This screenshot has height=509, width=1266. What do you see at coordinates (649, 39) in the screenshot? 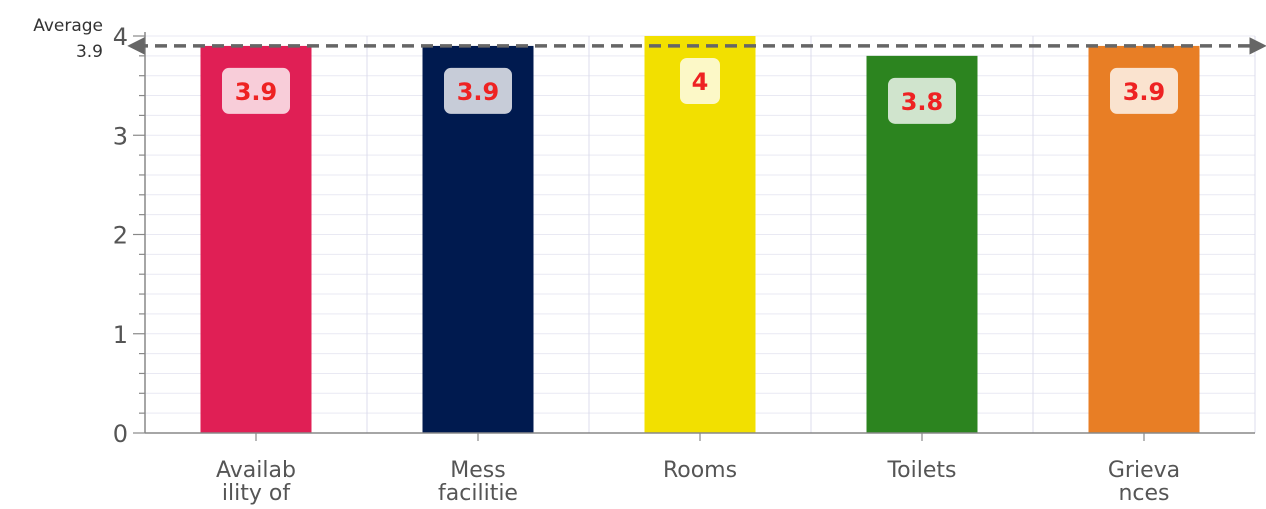
I see `average-line-group: Average 3.9` at bounding box center [649, 39].